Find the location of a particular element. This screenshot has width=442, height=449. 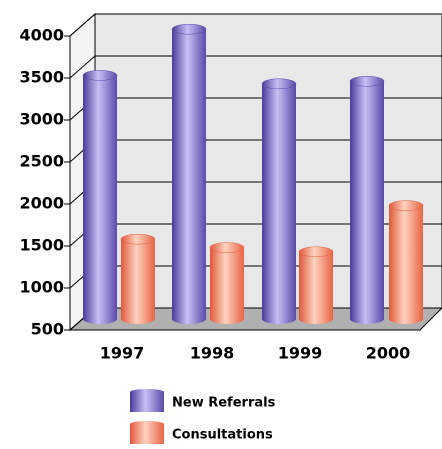

x-tick-label: 2000 is located at coordinates (388, 353).